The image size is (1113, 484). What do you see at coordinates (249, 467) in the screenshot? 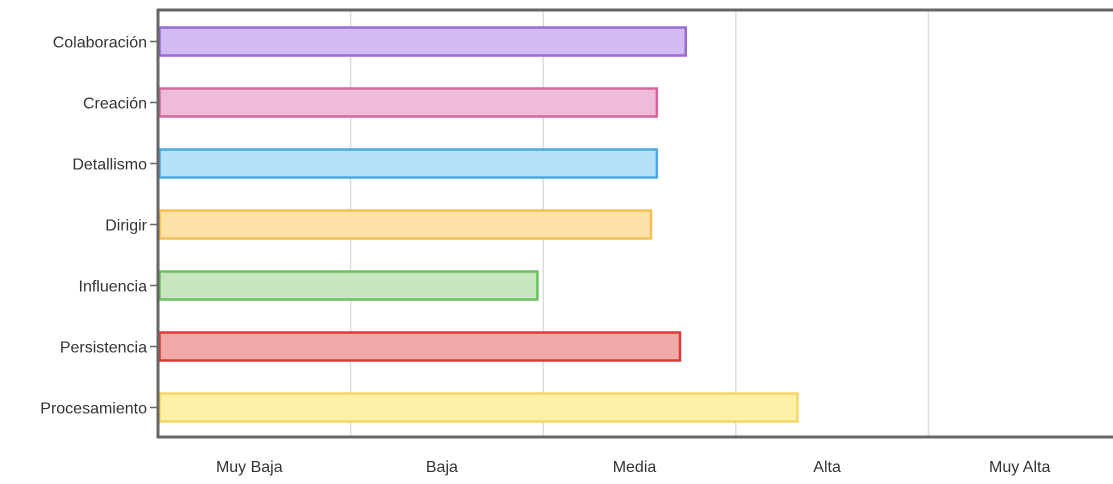
I see `x-tick-label: Muy Baja` at bounding box center [249, 467].